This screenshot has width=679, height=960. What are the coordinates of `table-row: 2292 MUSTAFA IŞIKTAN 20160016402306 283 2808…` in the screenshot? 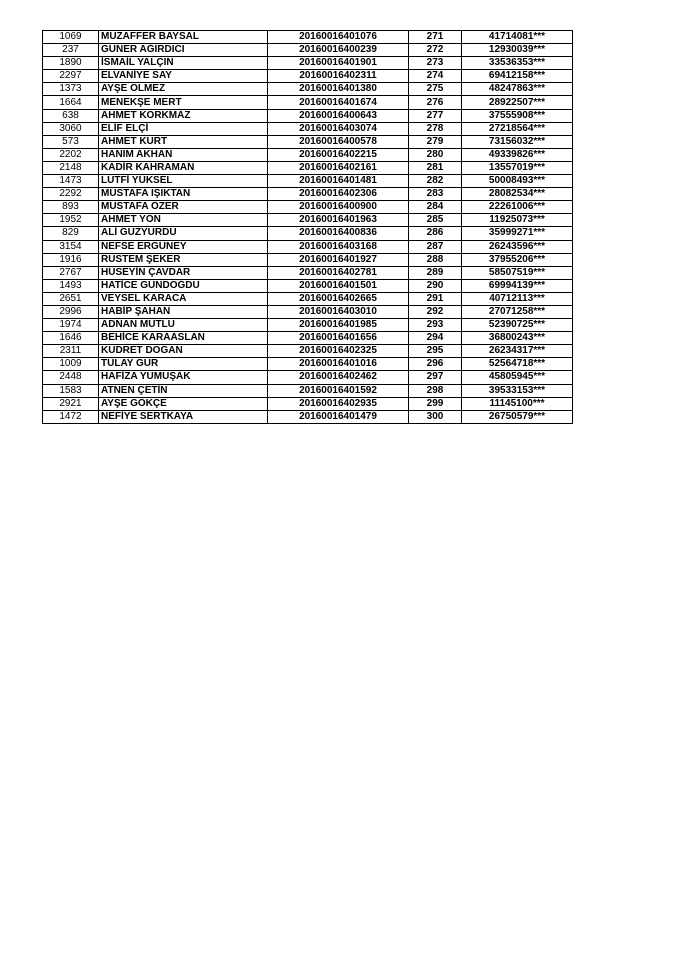 It's located at (307, 194).